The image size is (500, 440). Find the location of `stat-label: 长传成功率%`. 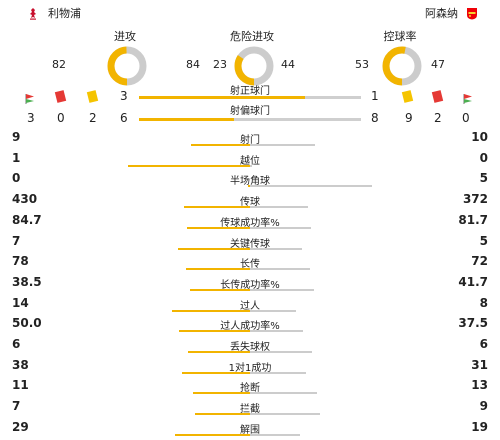

stat-label: 长传成功率% is located at coordinates (250, 285).